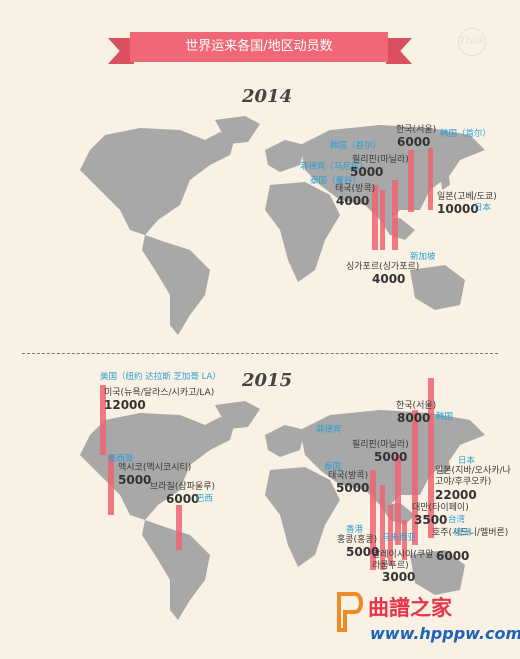  I want to click on bar-2015-thailand, so click(373, 520).